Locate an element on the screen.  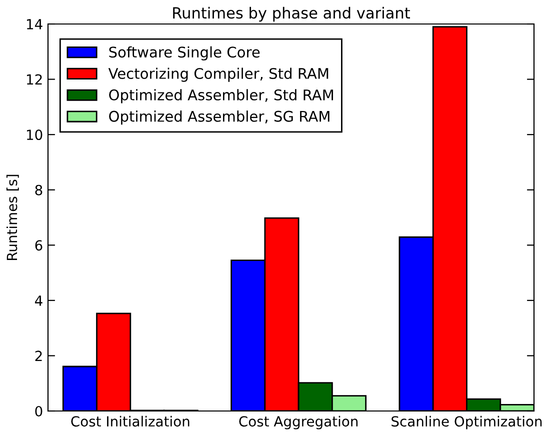
y-tick-label: 8 is located at coordinates (38, 190).